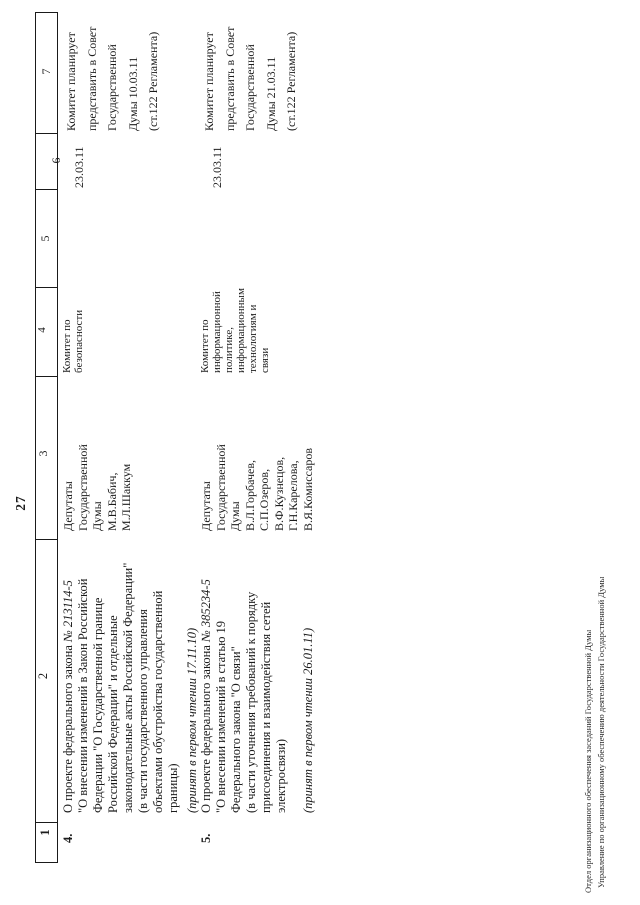  What do you see at coordinates (46, 331) in the screenshot?
I see `header-cell-4: 4` at bounding box center [46, 331].